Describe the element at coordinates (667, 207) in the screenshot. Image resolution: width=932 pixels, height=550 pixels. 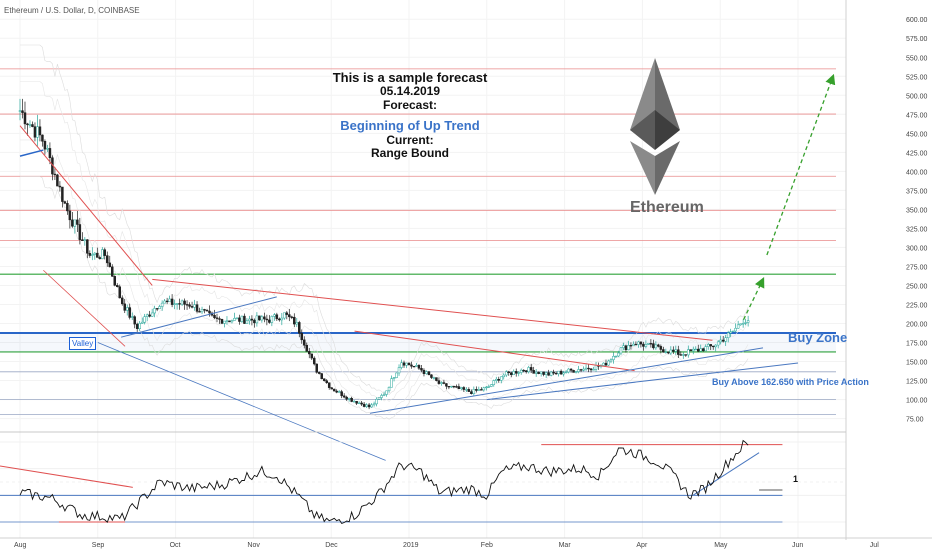
I see `logo-label: Ethereum` at that location.